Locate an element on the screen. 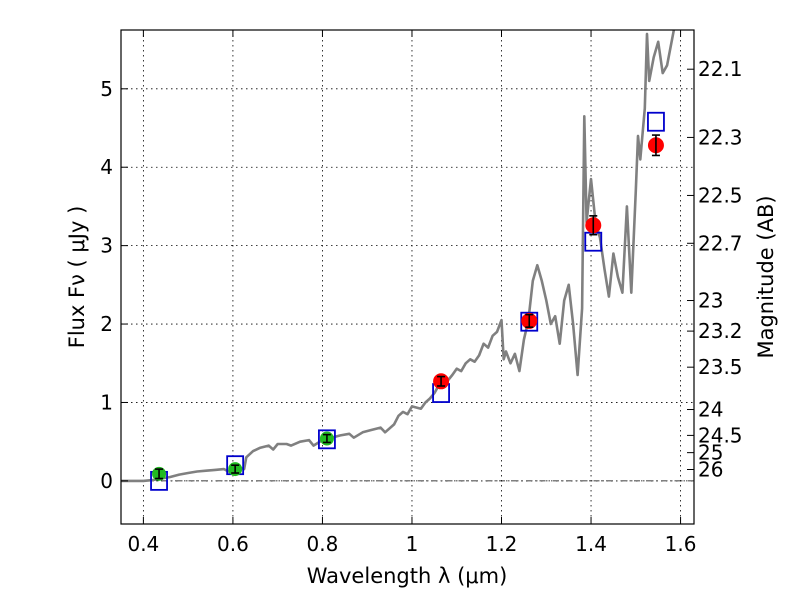 This screenshot has height=600, width=800. x-tick-label: 1 is located at coordinates (412, 544).